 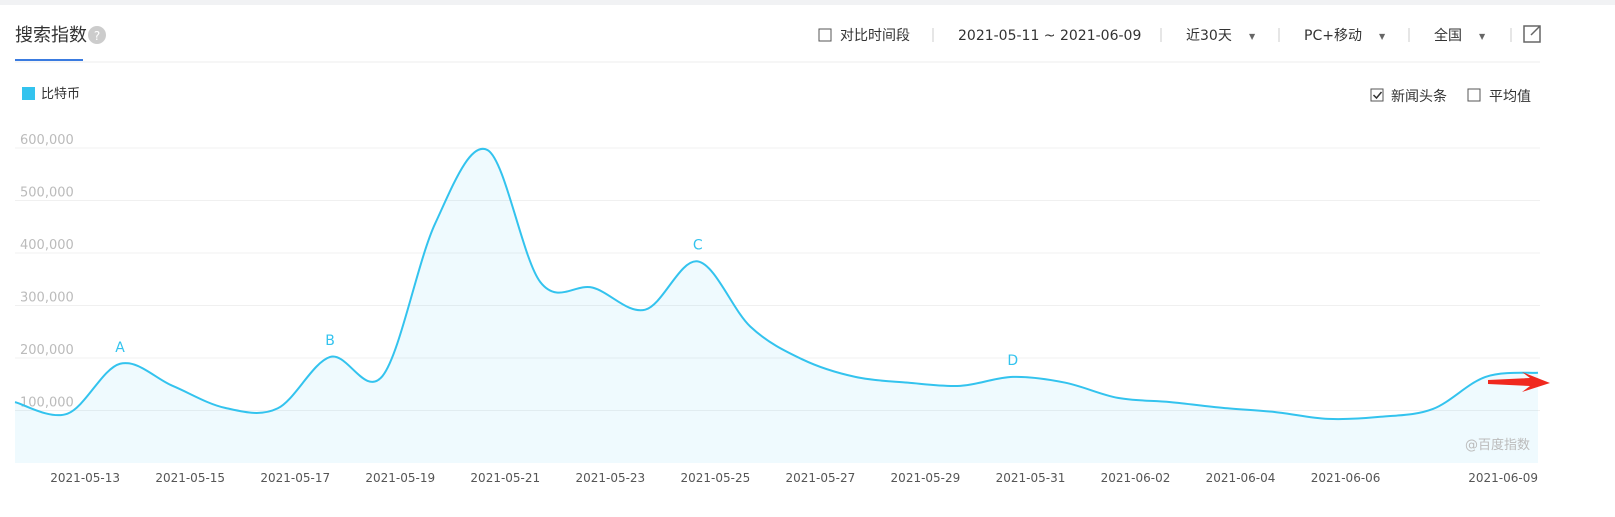 I want to click on annotation: A, so click(x=120, y=348).